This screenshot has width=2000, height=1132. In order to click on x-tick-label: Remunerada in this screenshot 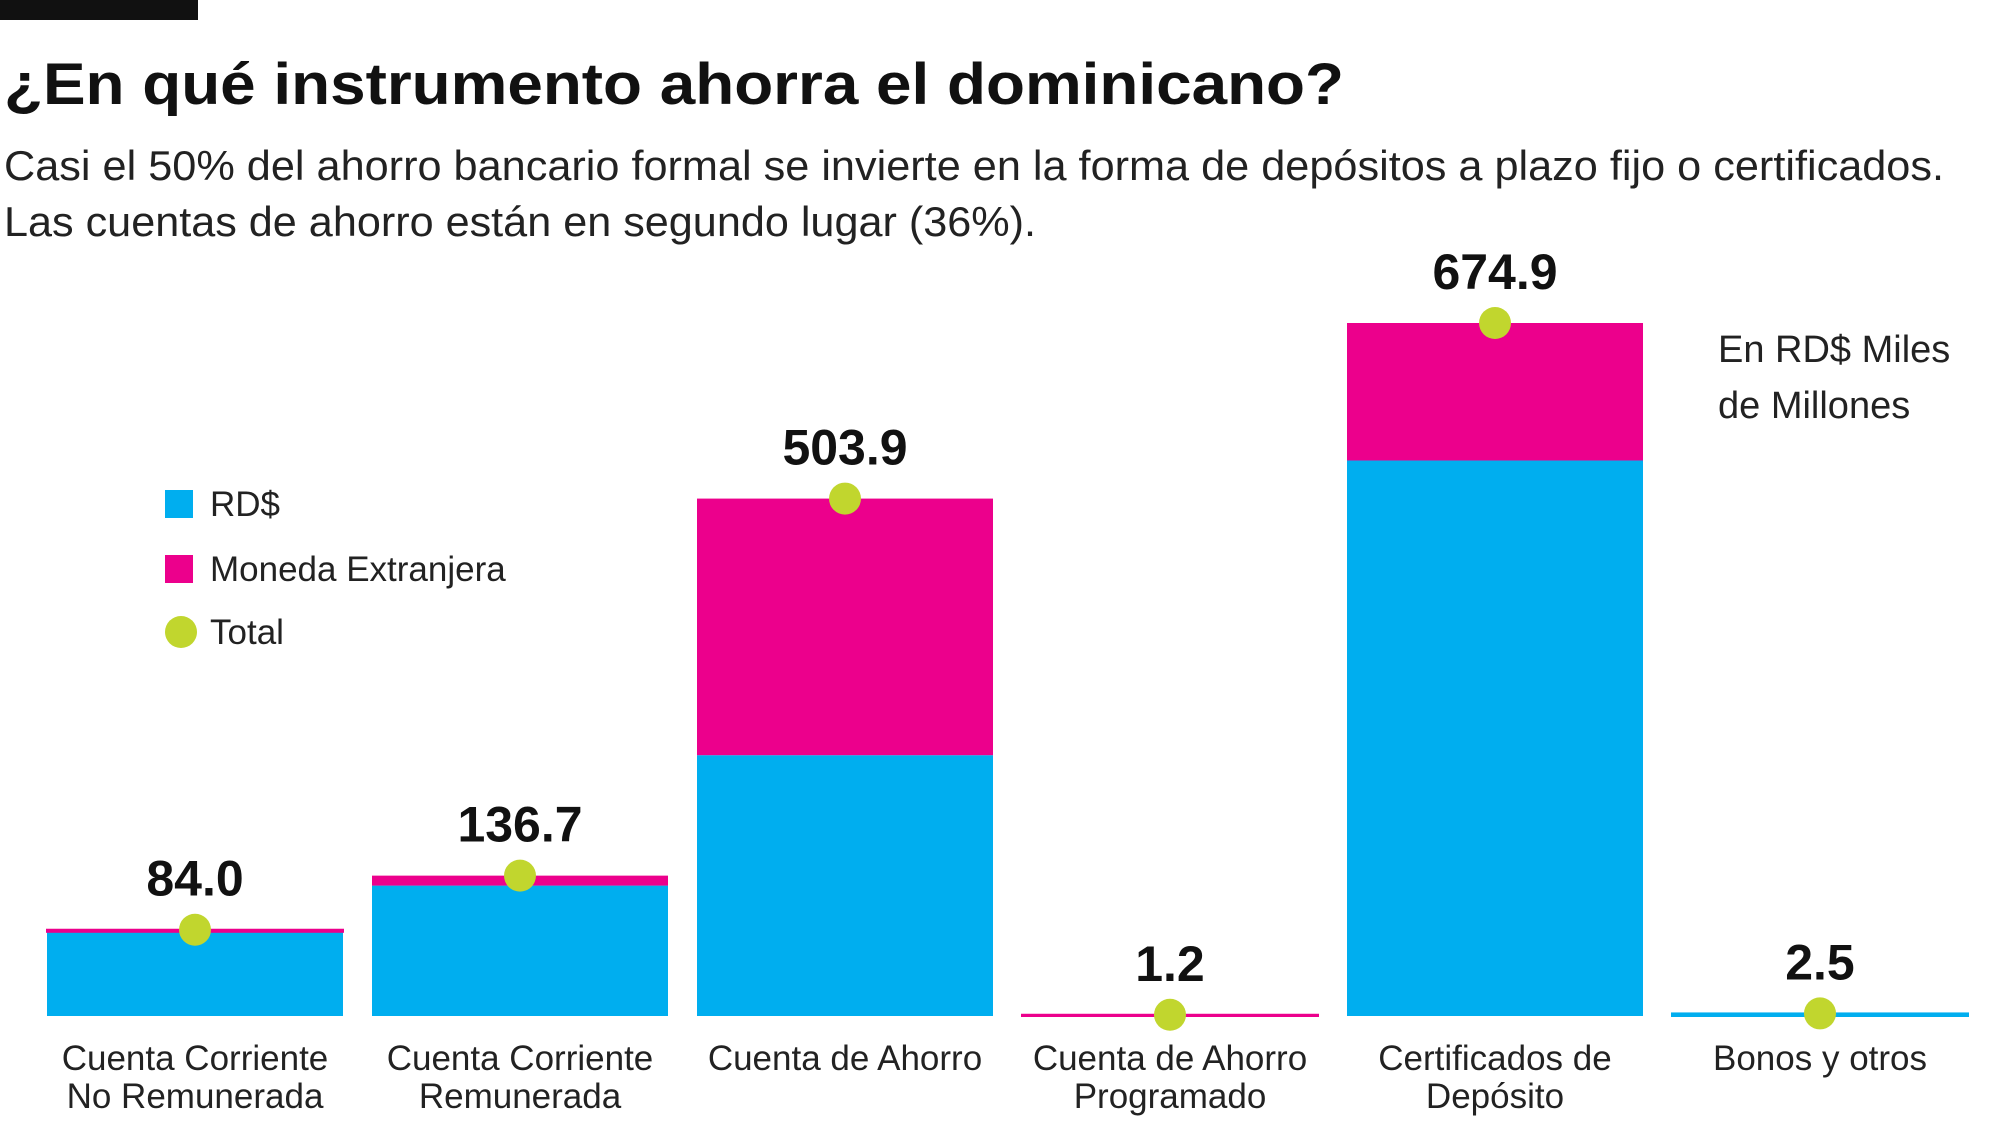, I will do `click(520, 1096)`.